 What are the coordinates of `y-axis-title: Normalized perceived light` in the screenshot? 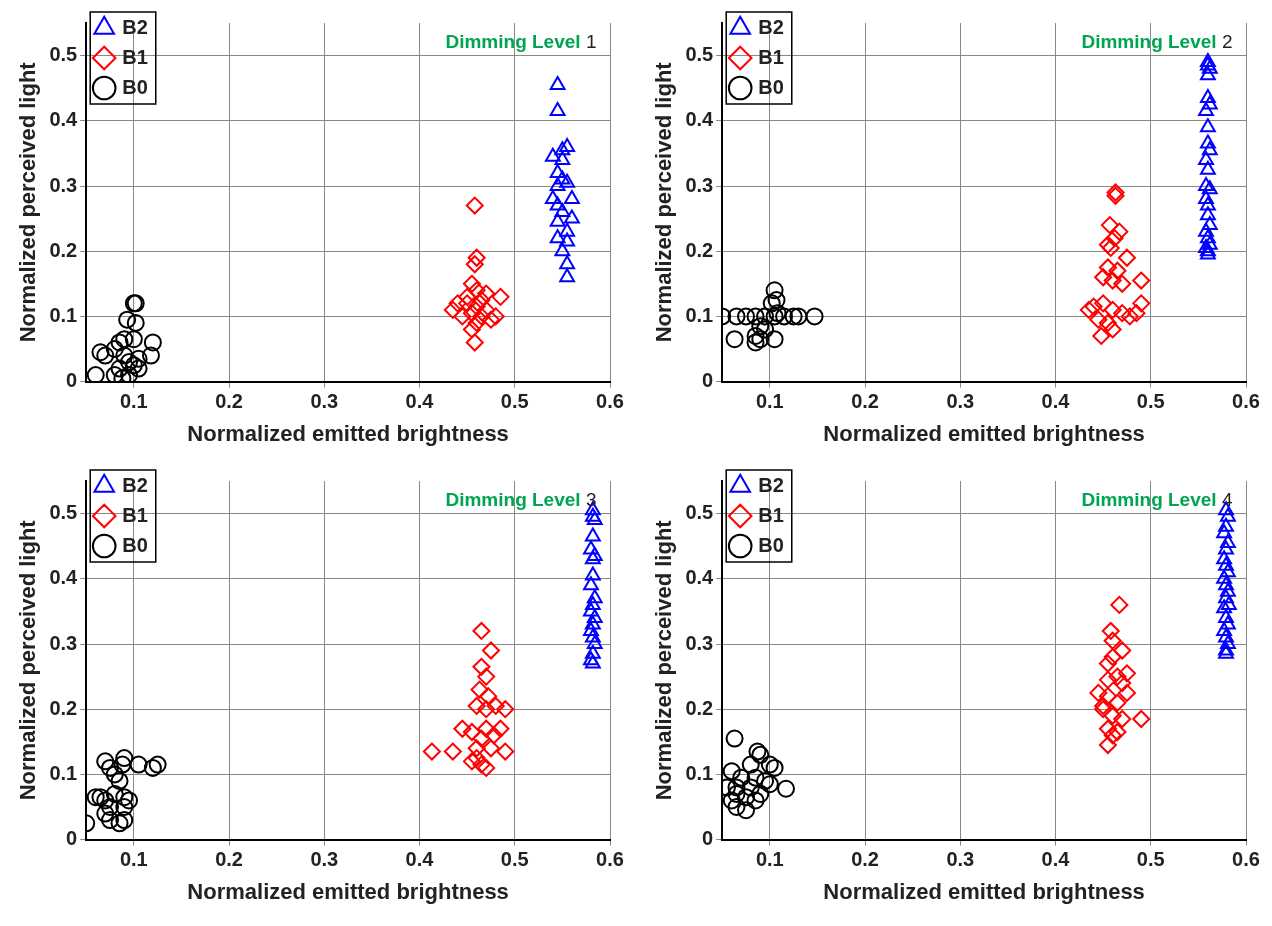 It's located at (664, 660).